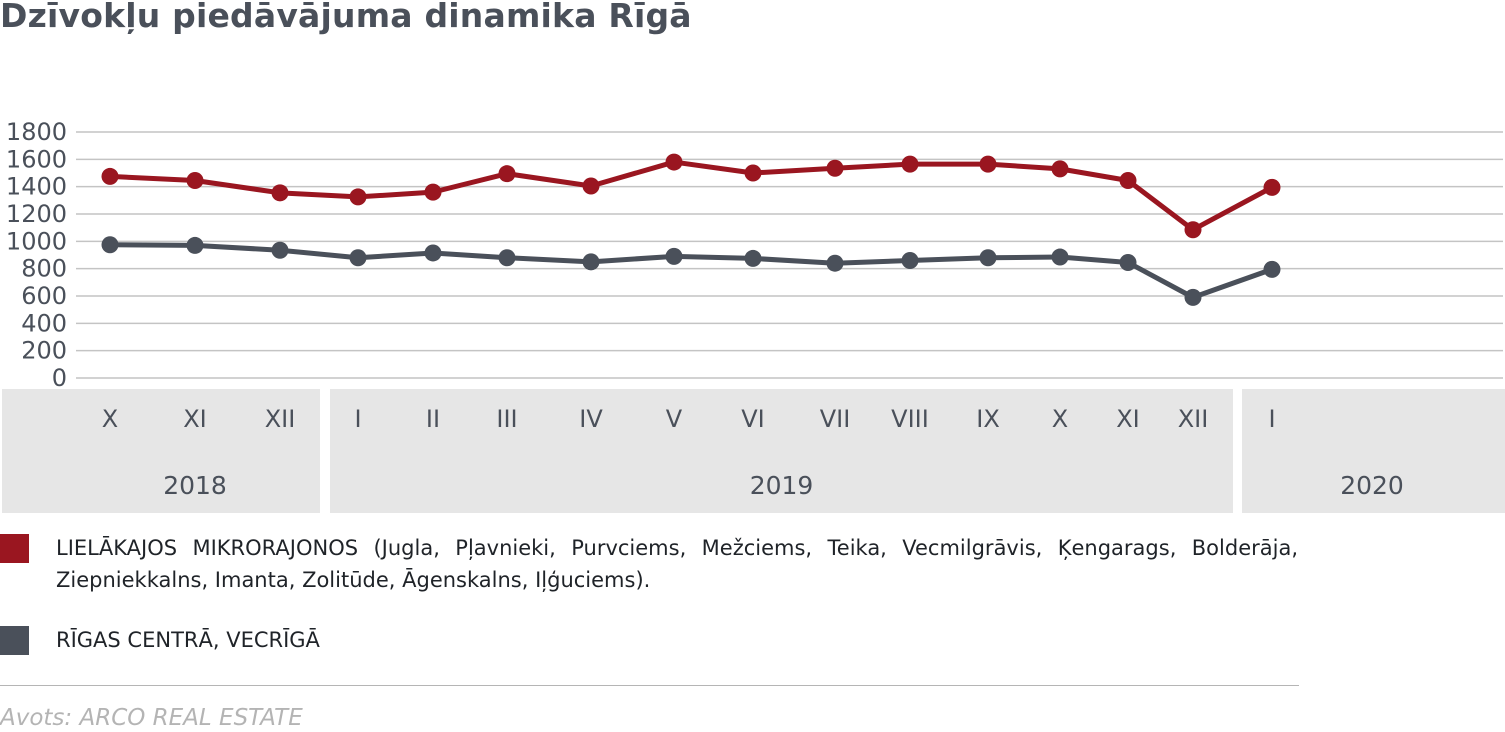 The image size is (1505, 732). I want to click on legend-label-center: RĪGAS CENTRĀ, VECRĪGĀ, so click(188, 640).